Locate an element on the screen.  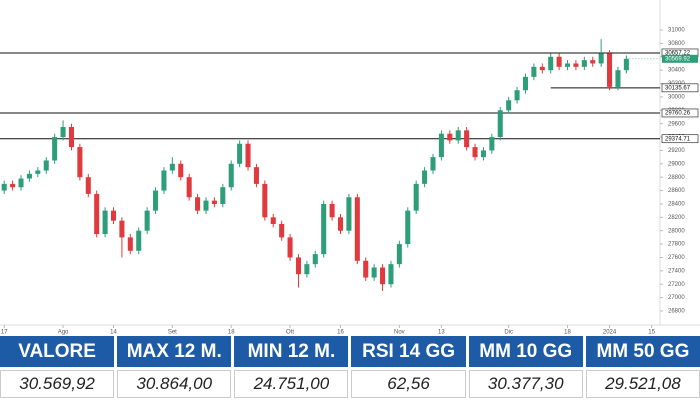
y-tick-label: 28400 is located at coordinates (676, 205).